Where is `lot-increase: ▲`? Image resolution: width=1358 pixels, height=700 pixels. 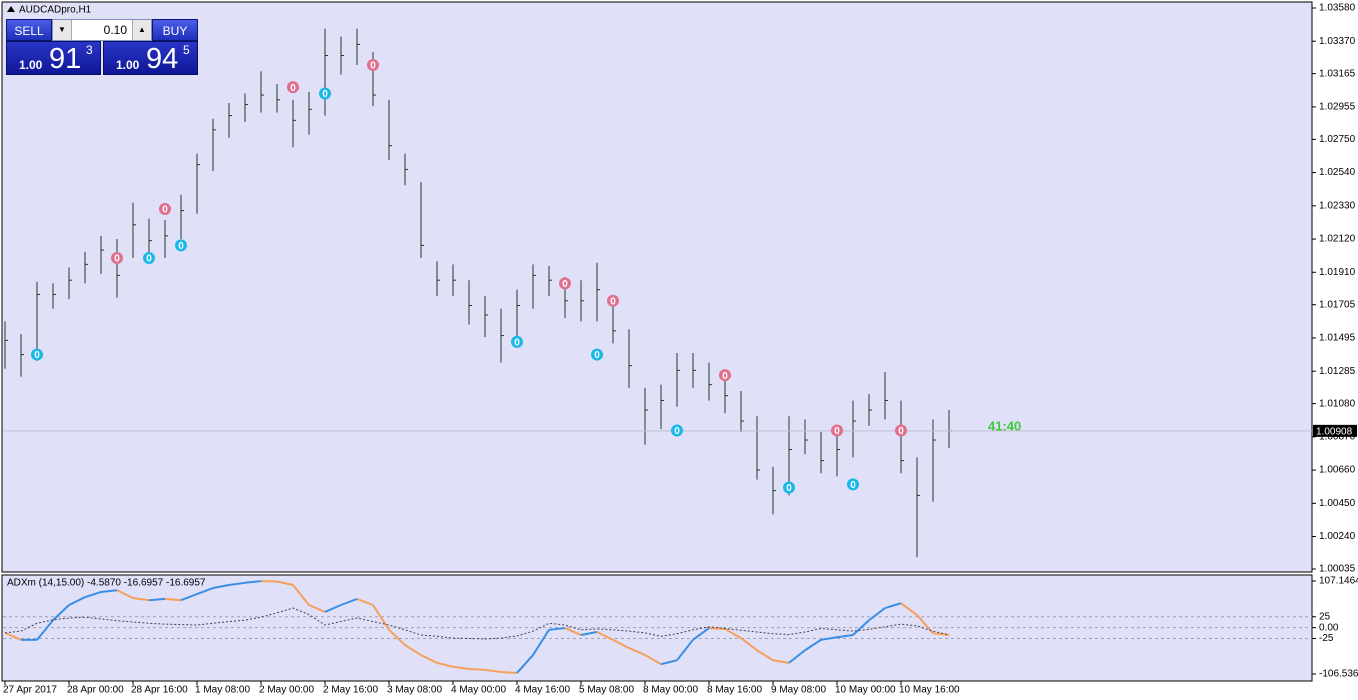 lot-increase: ▲ is located at coordinates (141, 30).